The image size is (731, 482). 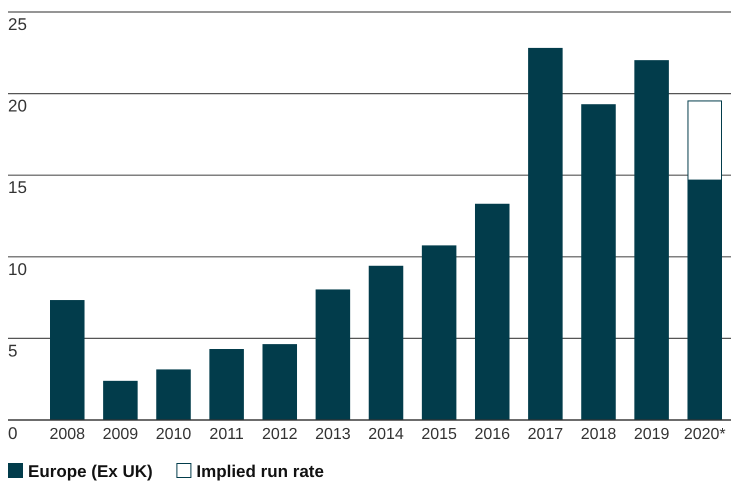 What do you see at coordinates (13, 433) in the screenshot?
I see `y-tick-label: 0` at bounding box center [13, 433].